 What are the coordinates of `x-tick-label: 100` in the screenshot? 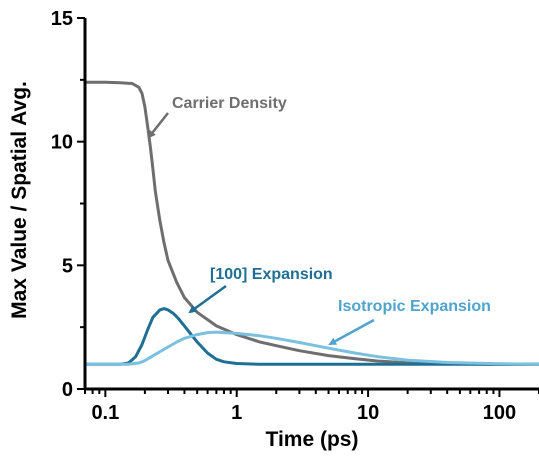 It's located at (499, 413).